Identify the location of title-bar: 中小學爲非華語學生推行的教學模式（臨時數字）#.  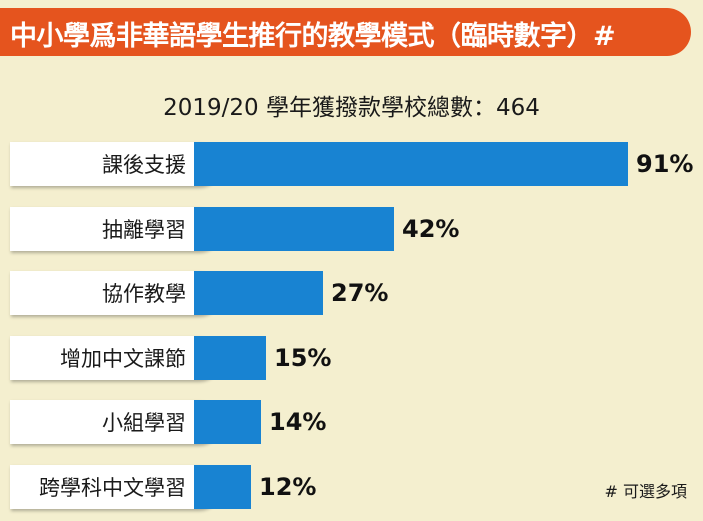
(345, 32).